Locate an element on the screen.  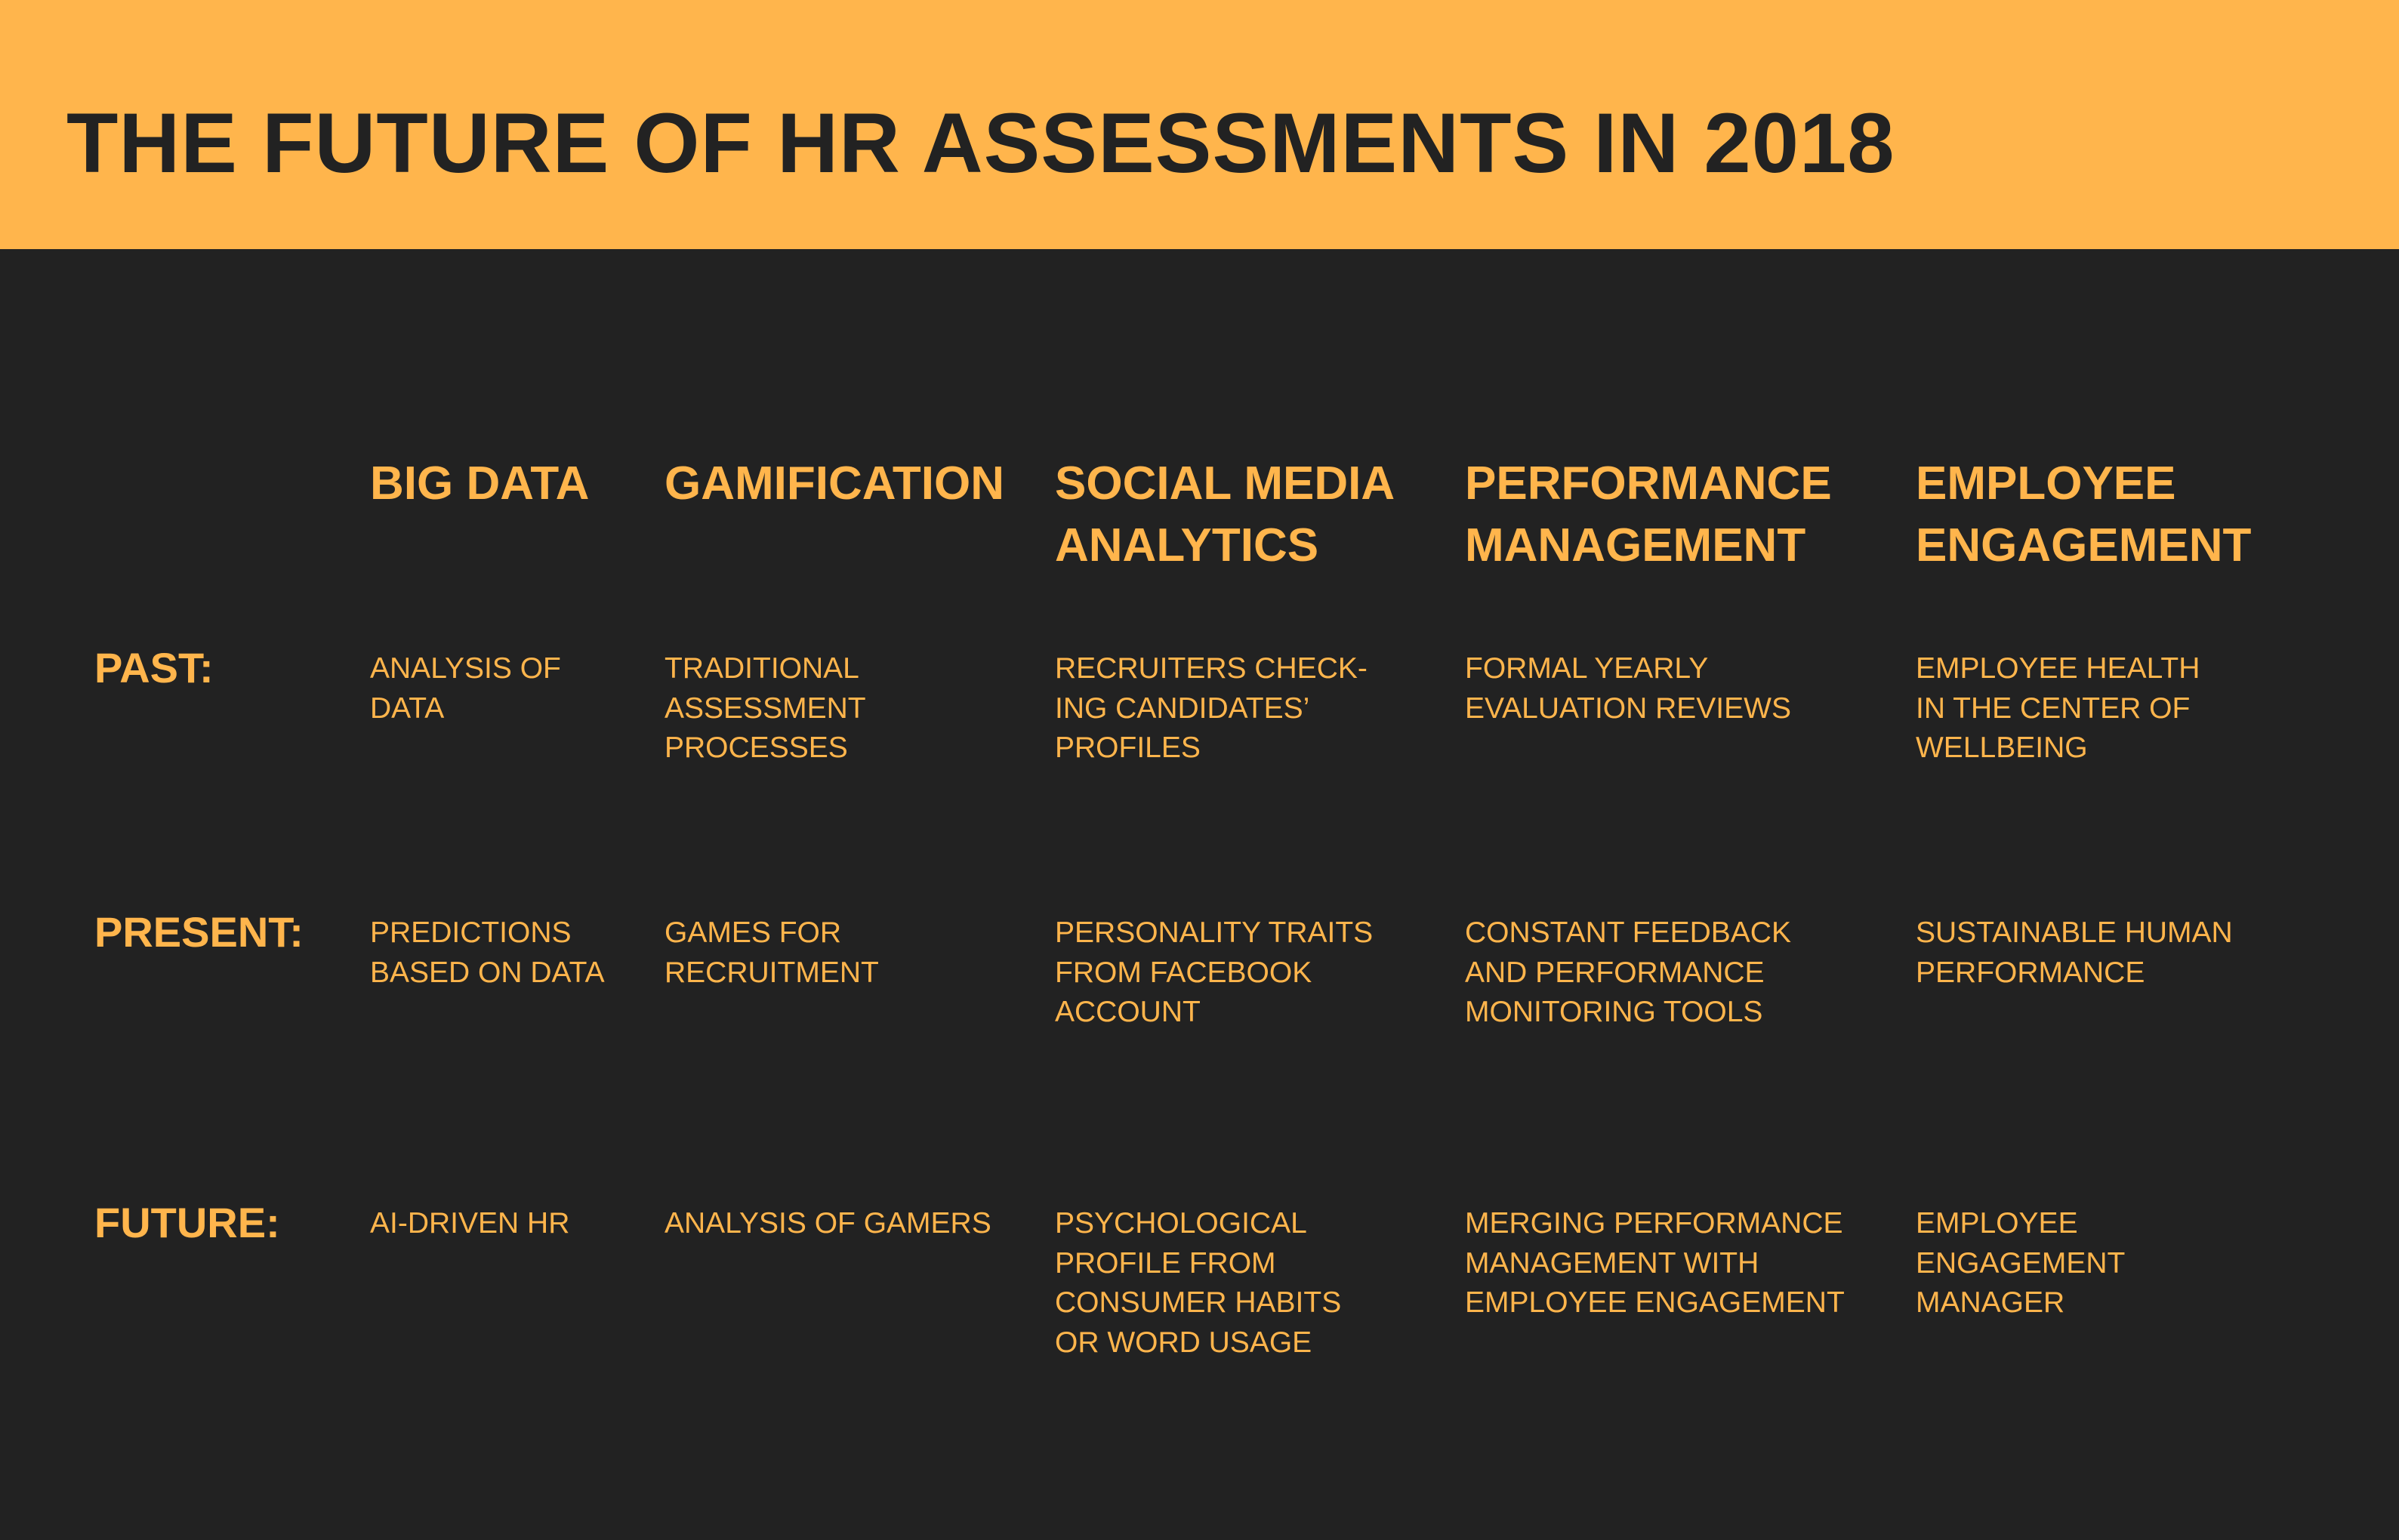
column-header-gamification: GAMIFICATION is located at coordinates (835, 483).